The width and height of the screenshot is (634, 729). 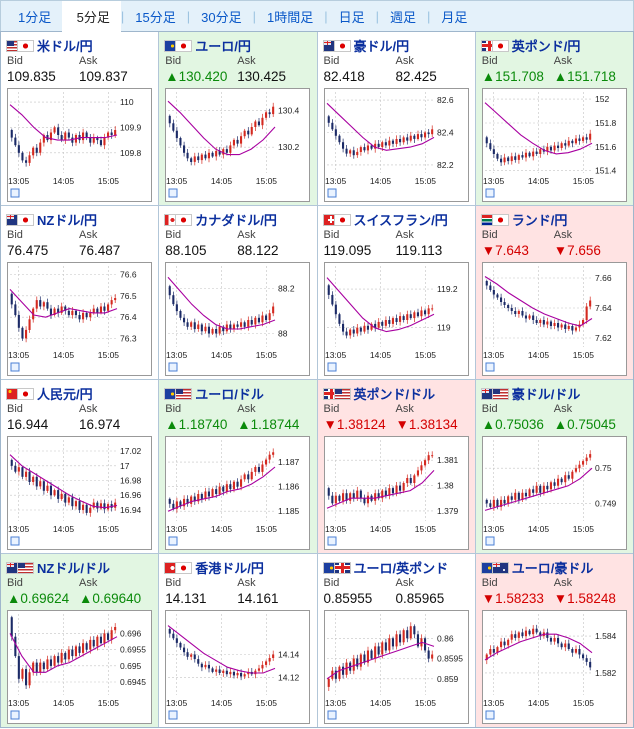 I want to click on pair-name: 香港ドル/円, so click(x=229, y=568).